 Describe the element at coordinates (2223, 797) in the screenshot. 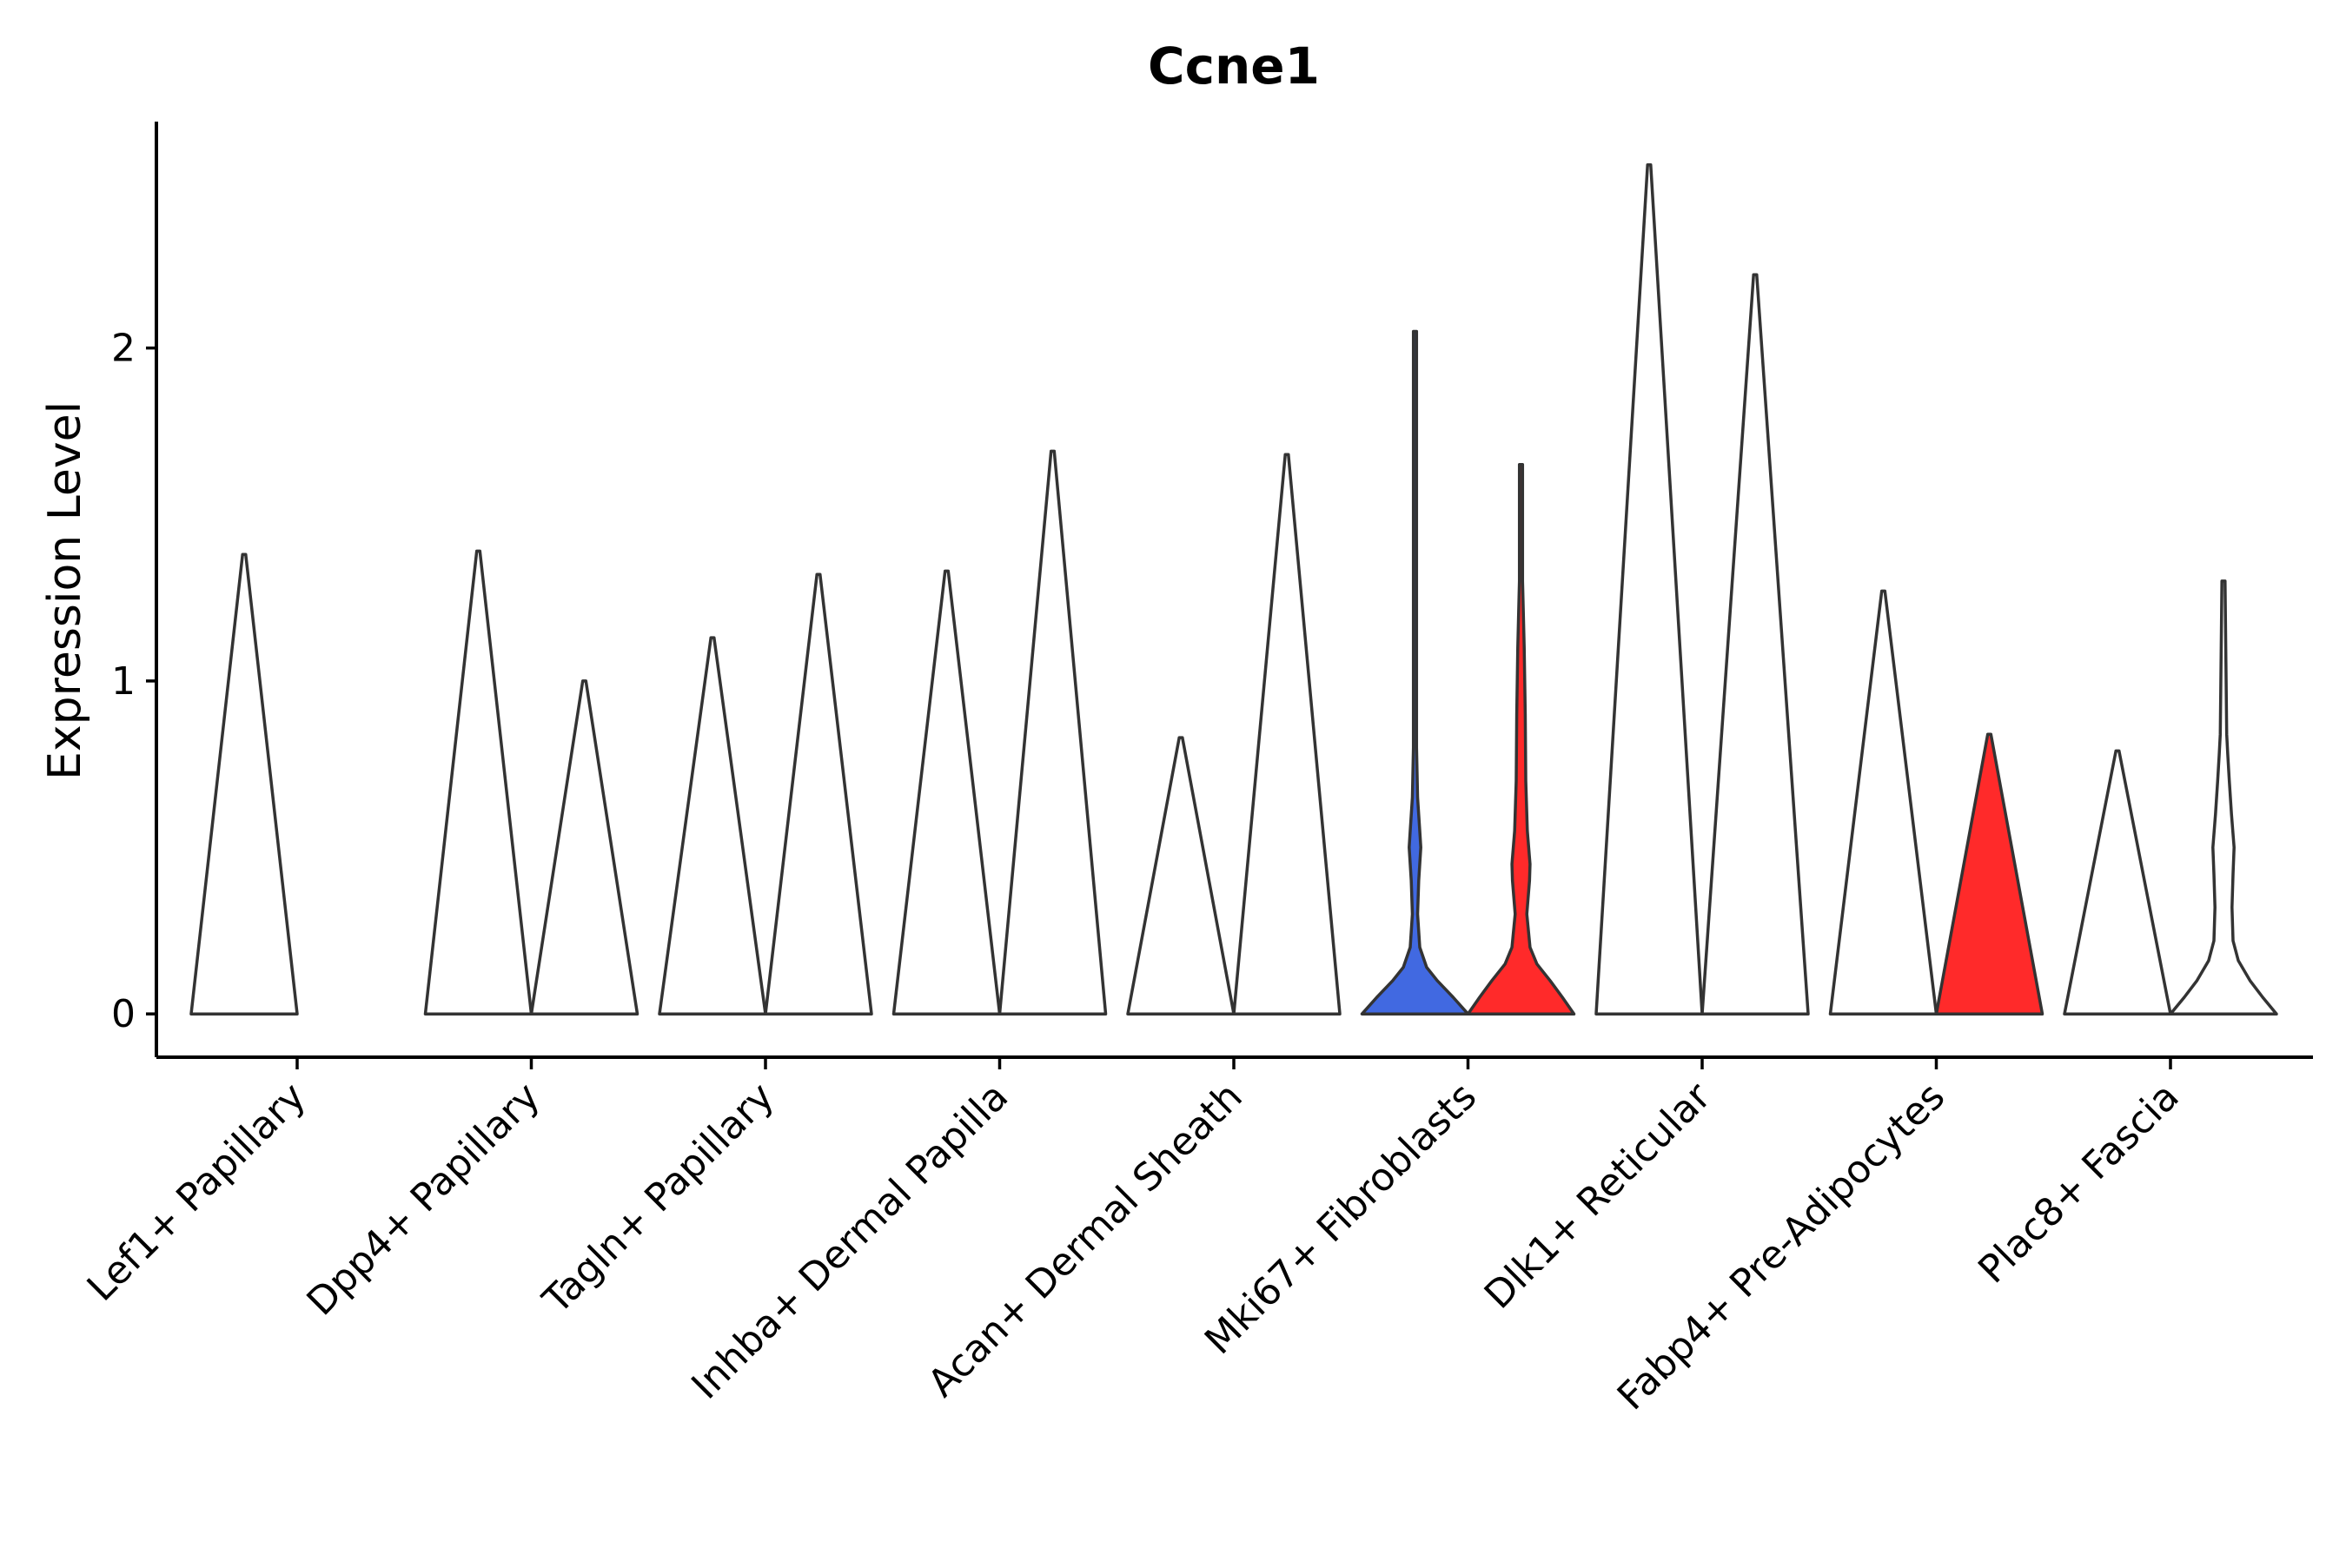

I see `violin-9-group_b` at that location.